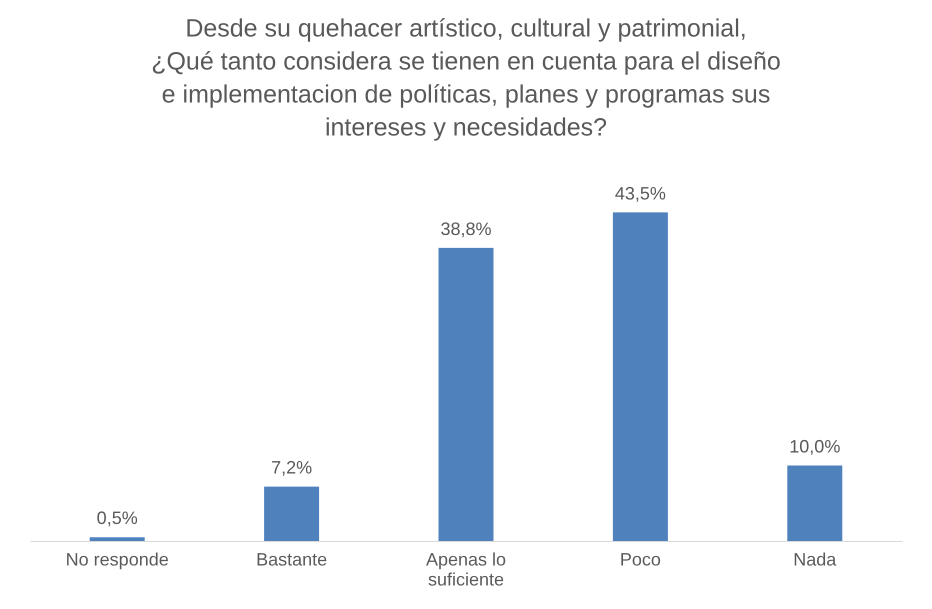 The height and width of the screenshot is (609, 932). I want to click on x-tick-label: No responde, so click(117, 560).